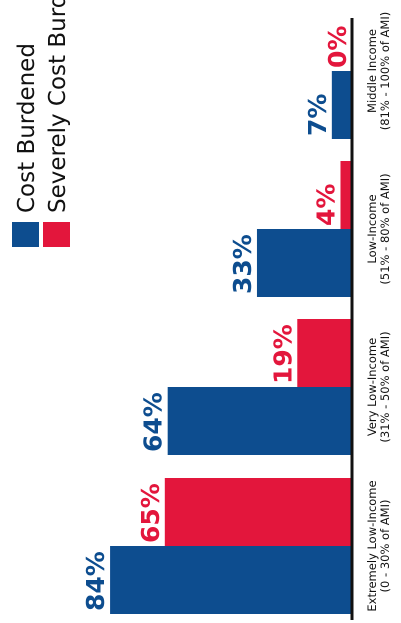 The width and height of the screenshot is (401, 623). What do you see at coordinates (153, 422) in the screenshot?
I see `data-label-cost-burdened-2: 64%` at bounding box center [153, 422].